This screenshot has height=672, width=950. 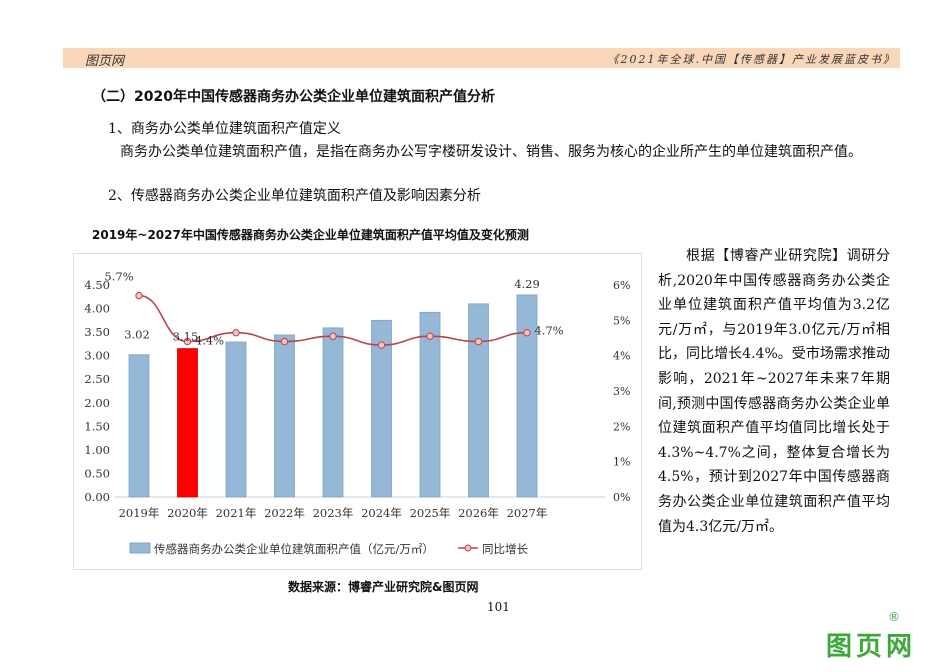 What do you see at coordinates (139, 513) in the screenshot?
I see `x-axis-tick: 2019年` at bounding box center [139, 513].